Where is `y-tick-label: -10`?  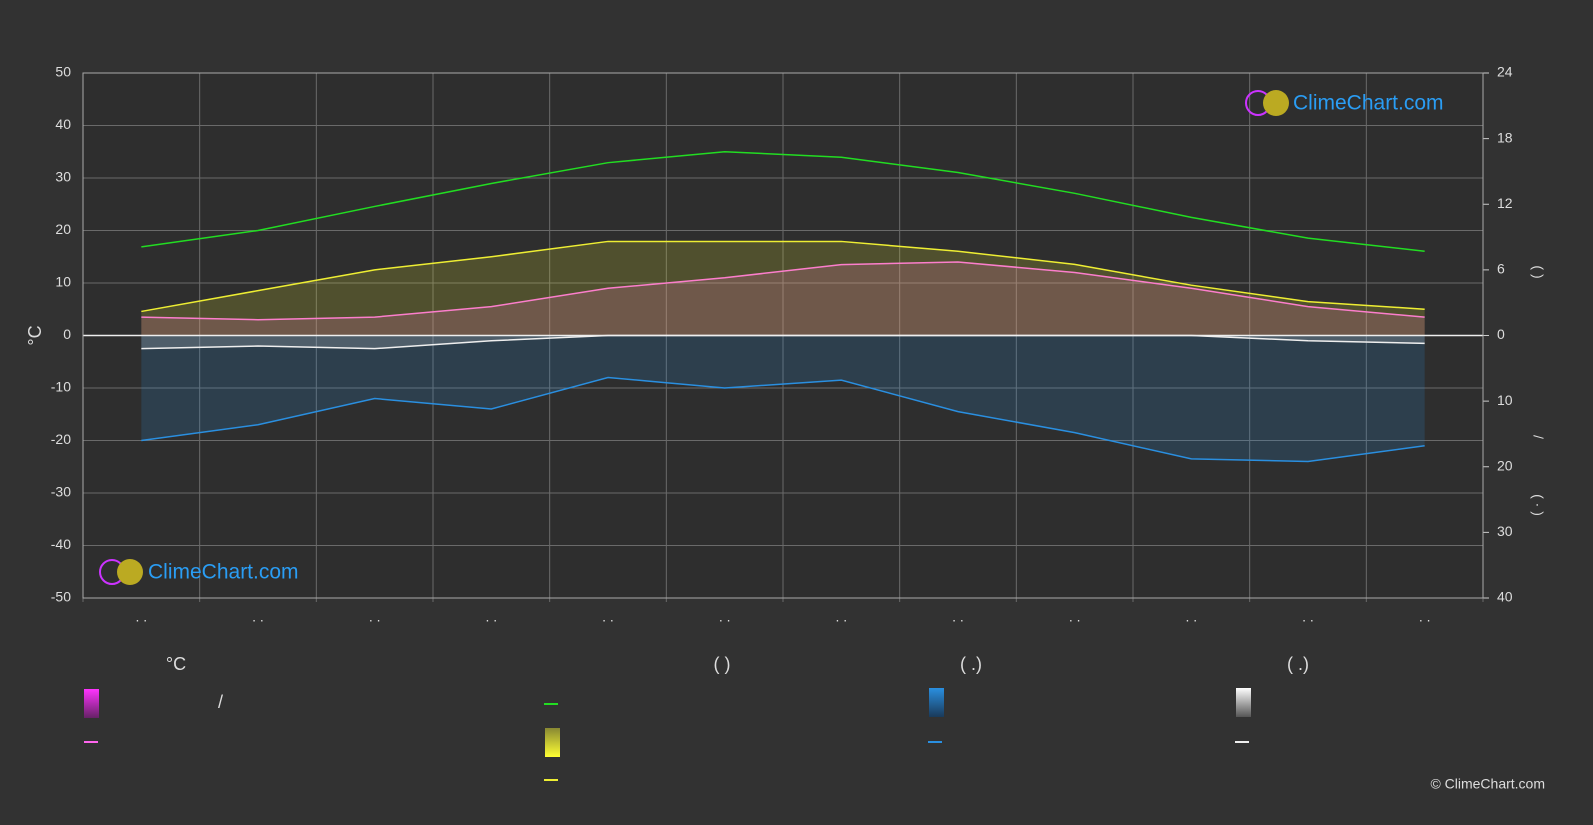 y-tick-label: -10 is located at coordinates (61, 387).